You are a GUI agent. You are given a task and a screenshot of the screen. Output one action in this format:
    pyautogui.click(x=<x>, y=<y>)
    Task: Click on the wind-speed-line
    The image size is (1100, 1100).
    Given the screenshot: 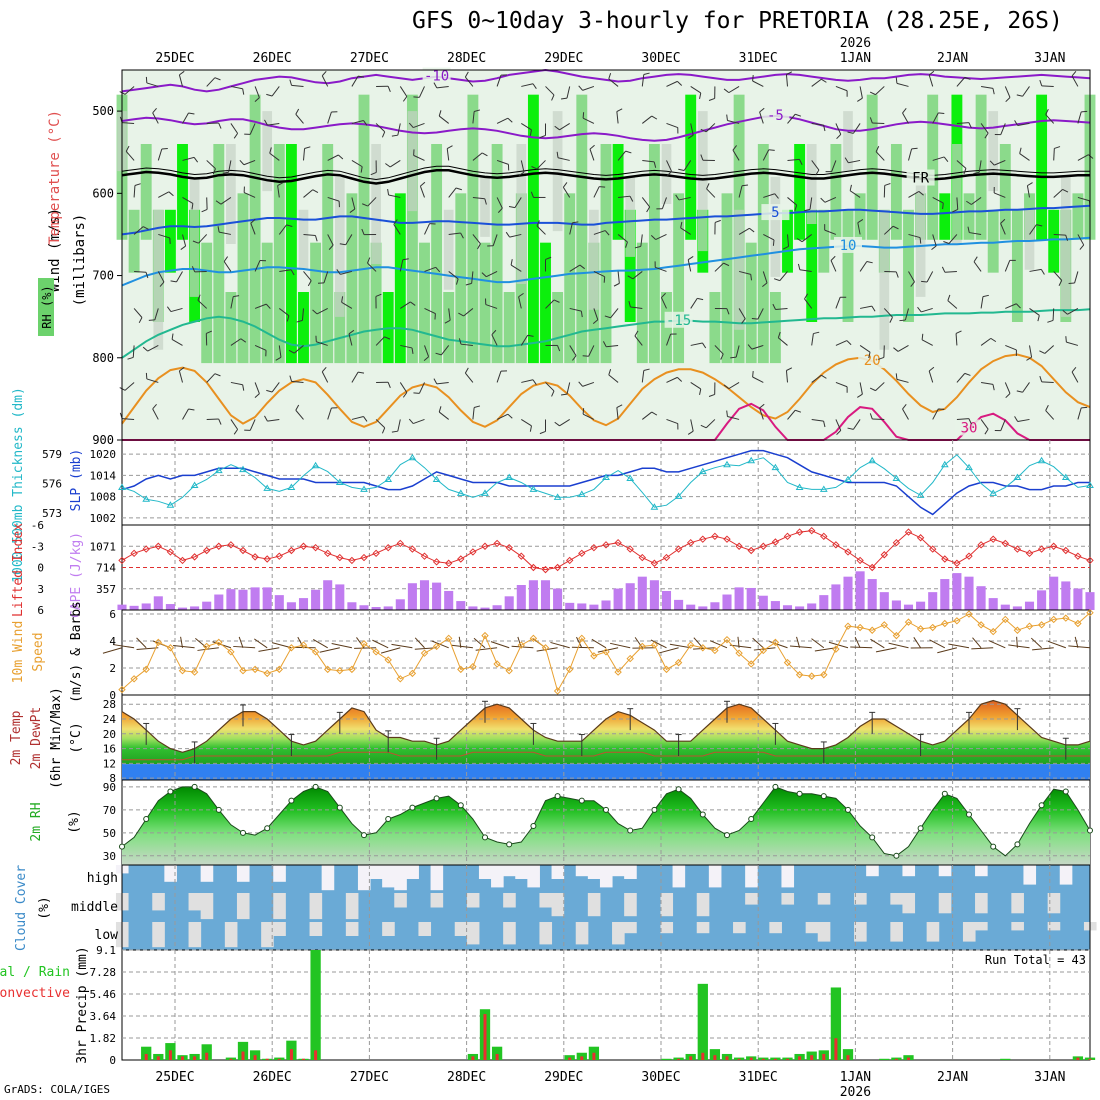 What is the action you would take?
    pyautogui.click(x=606, y=652)
    